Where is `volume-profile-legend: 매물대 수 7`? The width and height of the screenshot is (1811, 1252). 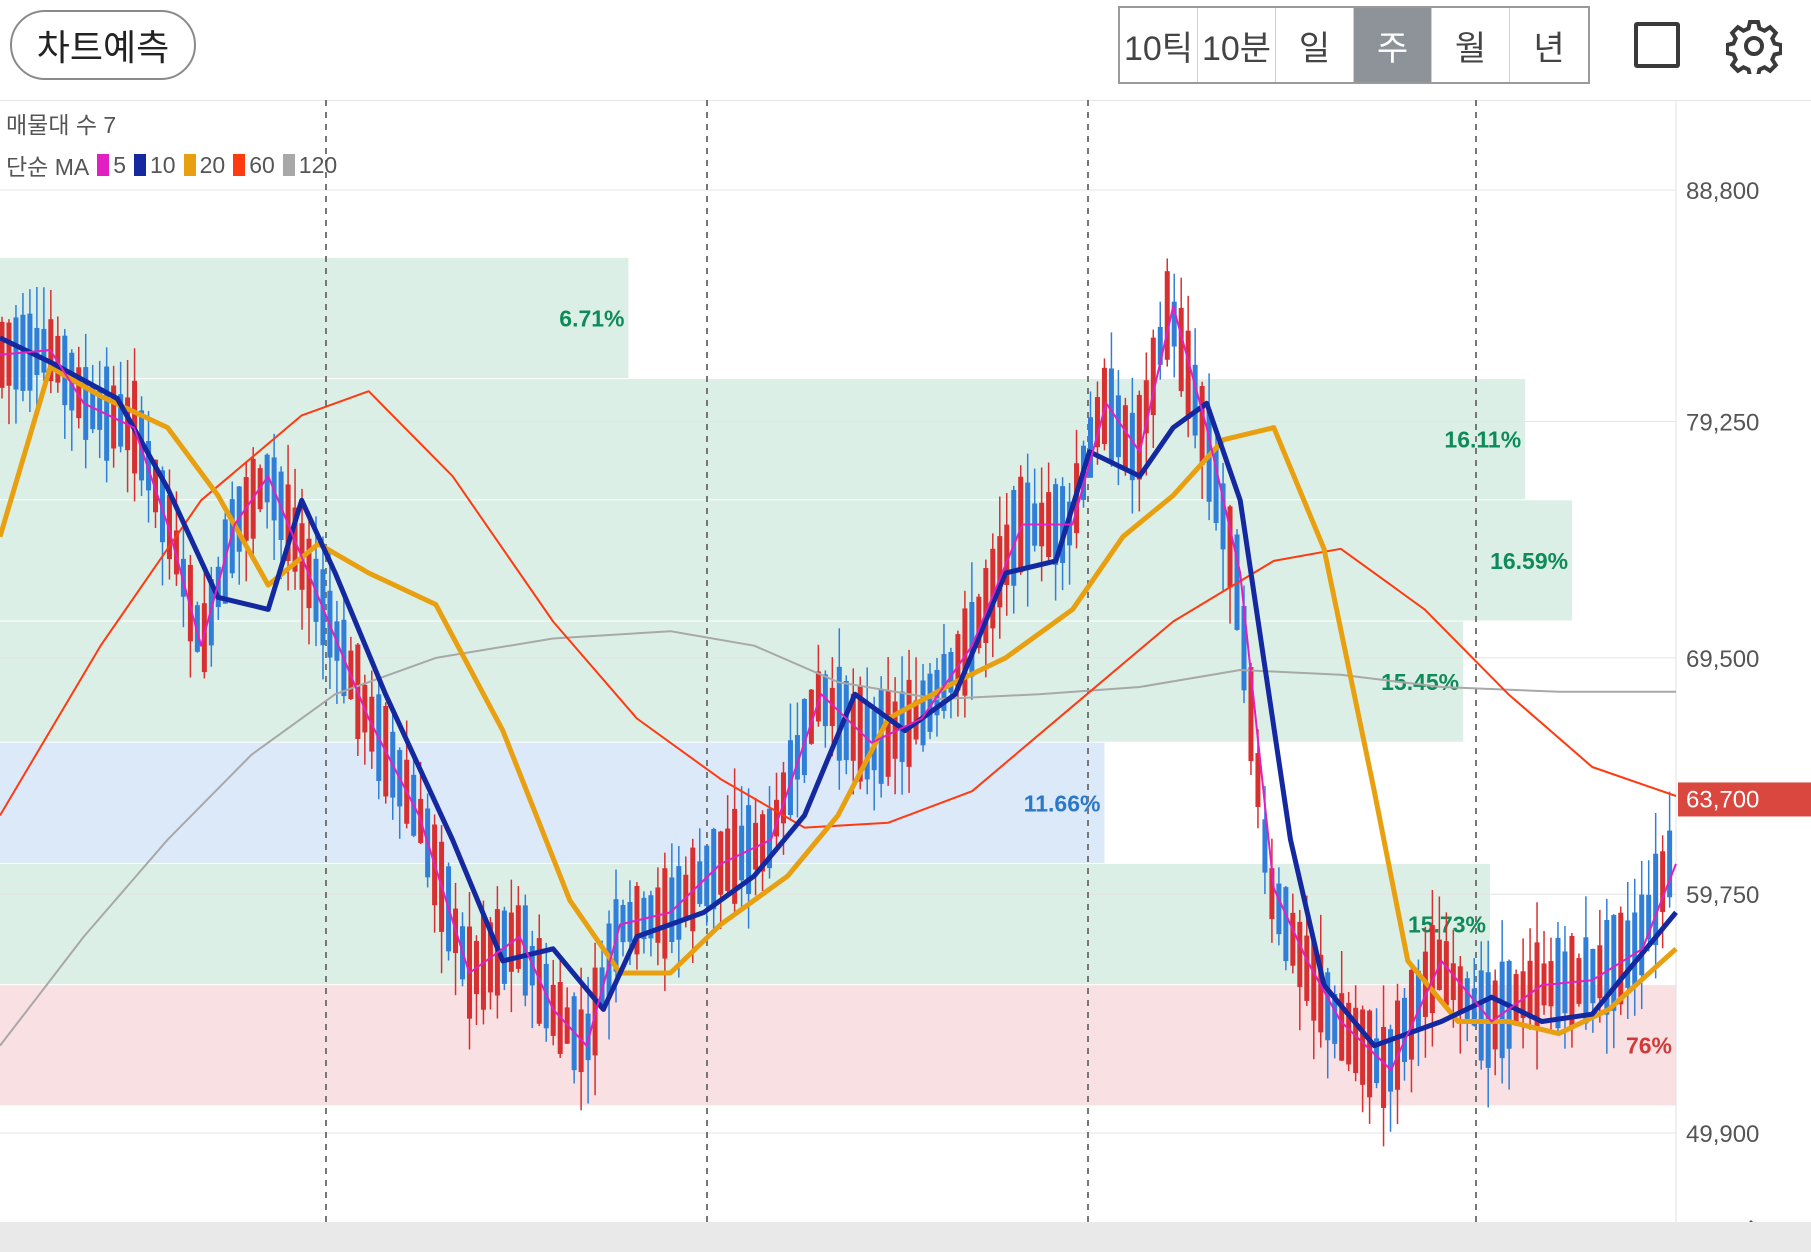 volume-profile-legend: 매물대 수 7 is located at coordinates (61, 123).